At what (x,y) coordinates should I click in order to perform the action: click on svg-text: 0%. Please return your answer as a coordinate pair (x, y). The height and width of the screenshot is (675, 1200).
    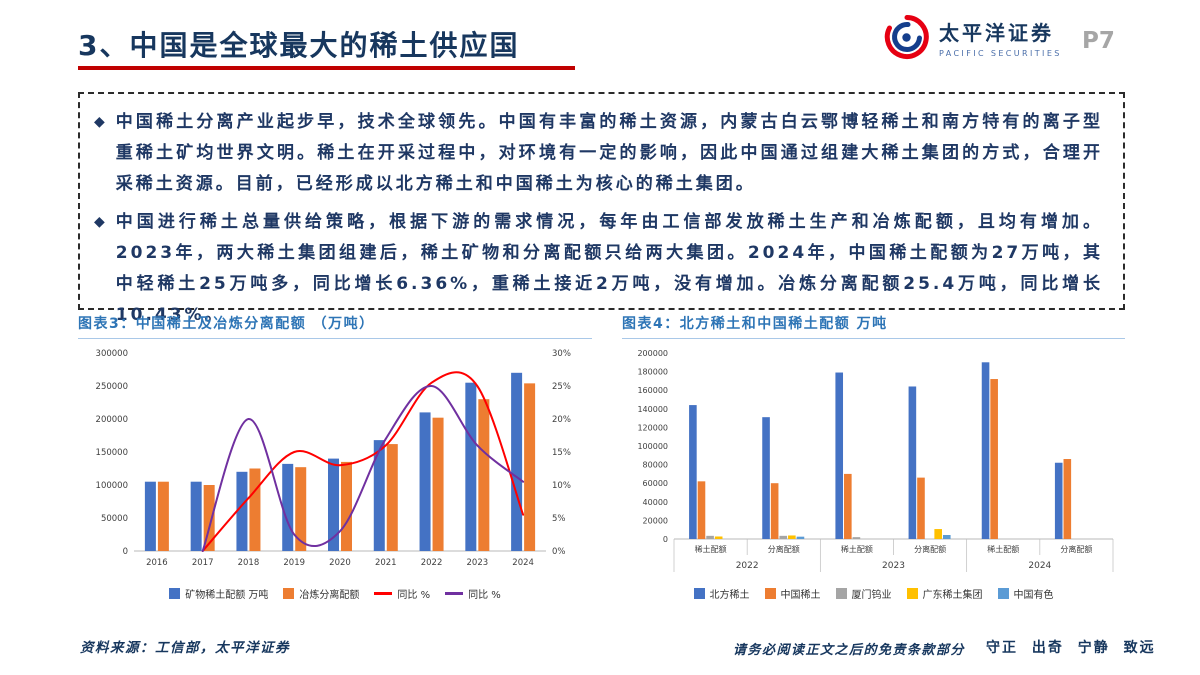
    Looking at the image, I should click on (559, 552).